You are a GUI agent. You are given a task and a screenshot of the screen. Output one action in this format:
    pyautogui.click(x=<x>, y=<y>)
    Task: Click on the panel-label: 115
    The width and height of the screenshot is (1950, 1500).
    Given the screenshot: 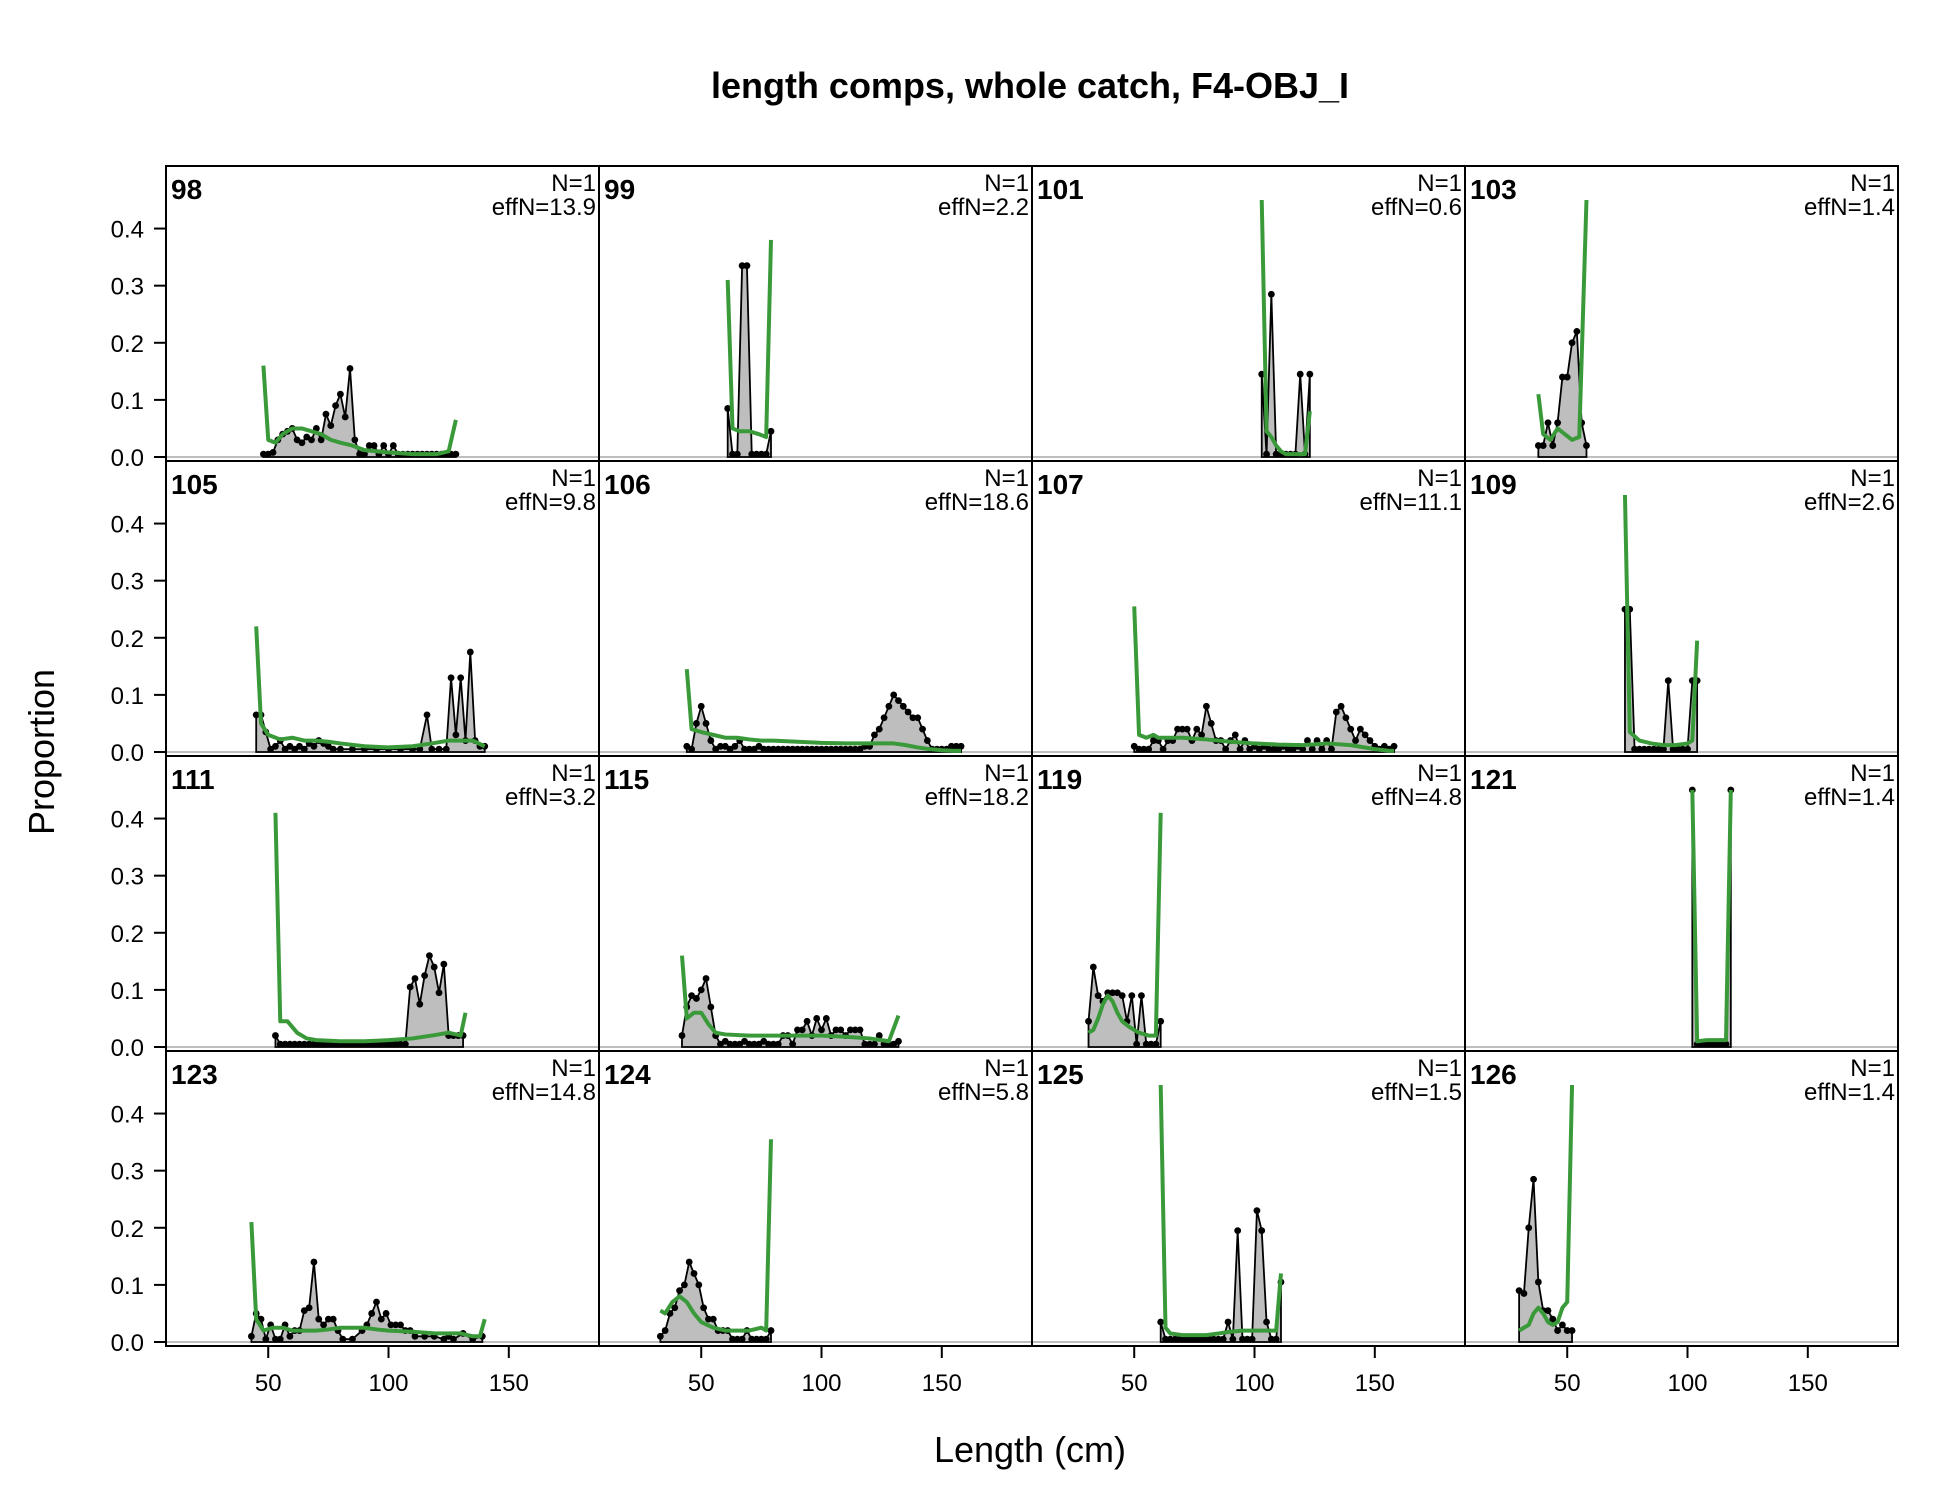 What is the action you would take?
    pyautogui.click(x=626, y=779)
    